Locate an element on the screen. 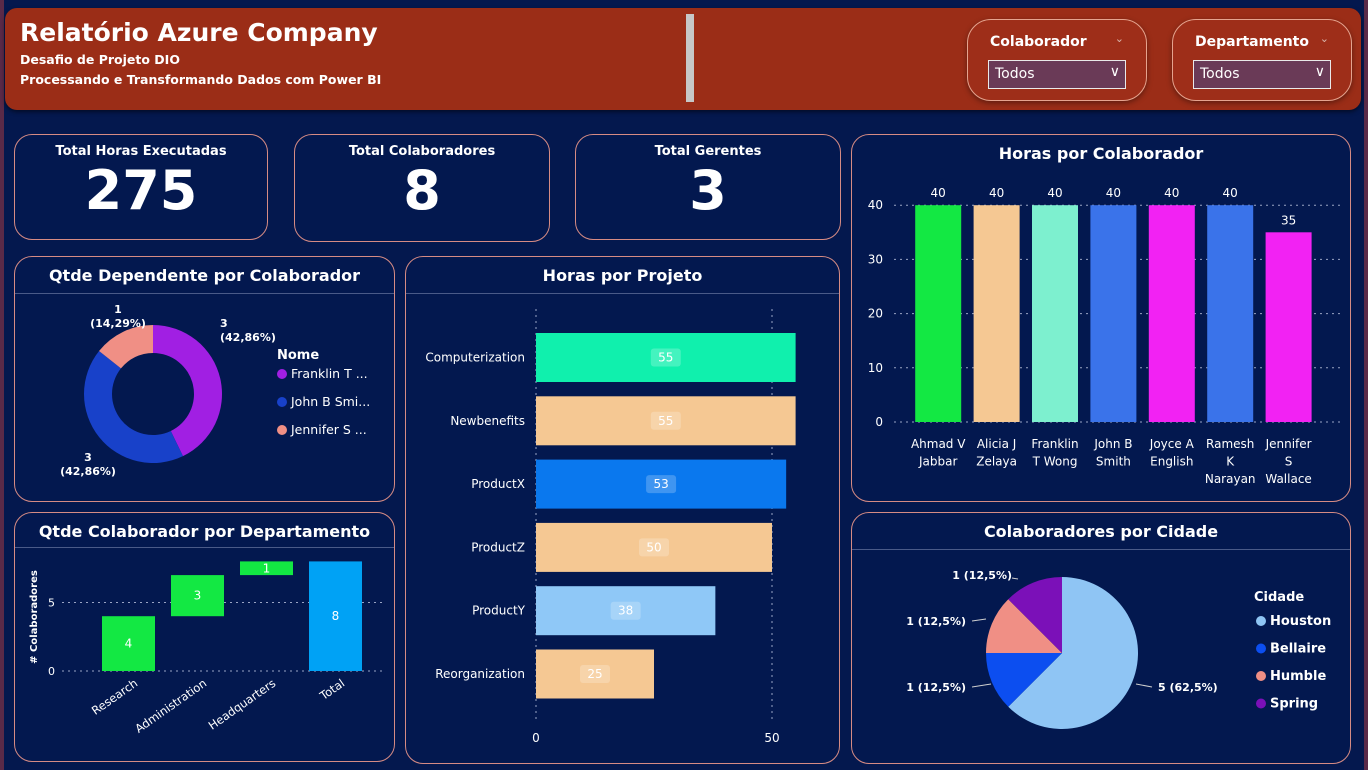  header-divider is located at coordinates (690, 58).